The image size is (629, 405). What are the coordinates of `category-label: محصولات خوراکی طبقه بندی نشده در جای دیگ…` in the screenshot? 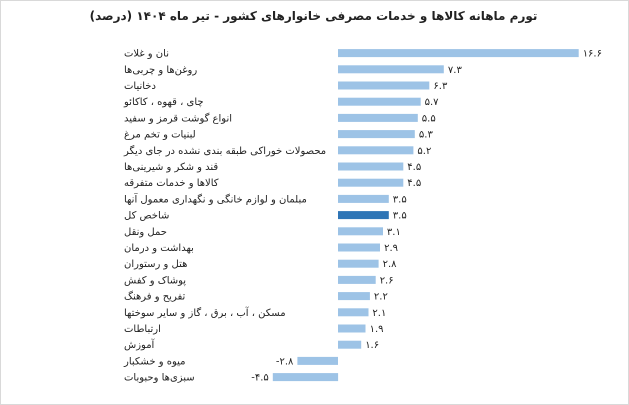 It's located at (224, 151).